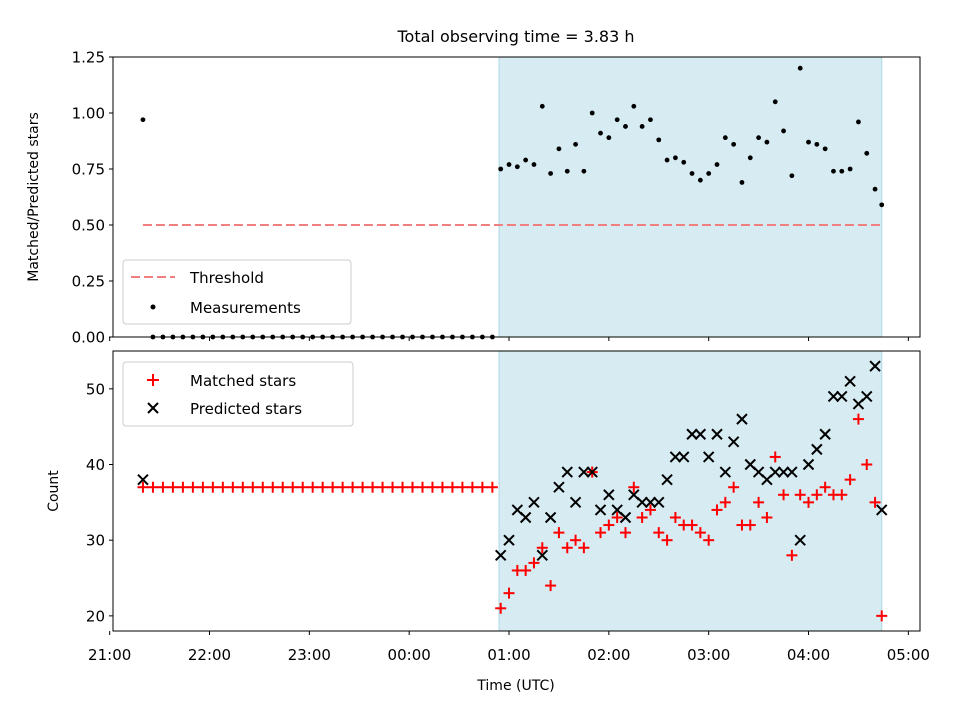 The width and height of the screenshot is (960, 720). I want to click on top-y-tick-label: 0.50, so click(88, 226).